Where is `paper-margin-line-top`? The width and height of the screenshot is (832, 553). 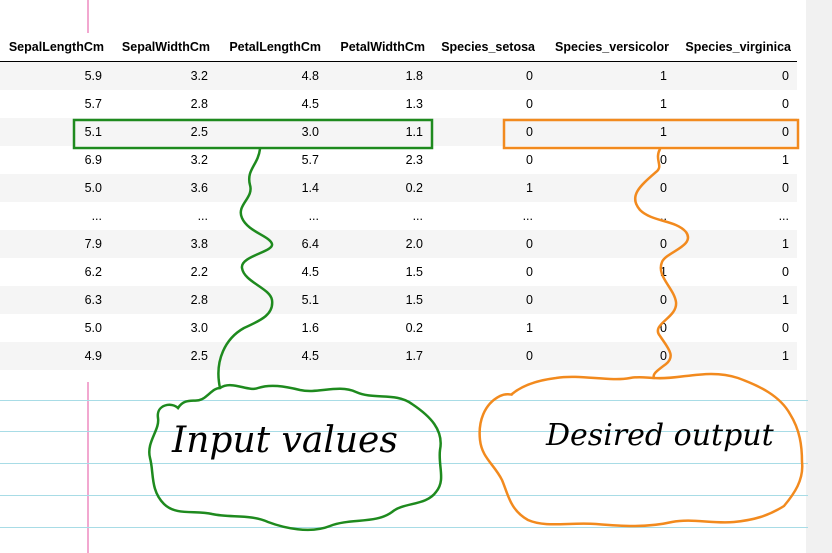
paper-margin-line-top is located at coordinates (88, 16).